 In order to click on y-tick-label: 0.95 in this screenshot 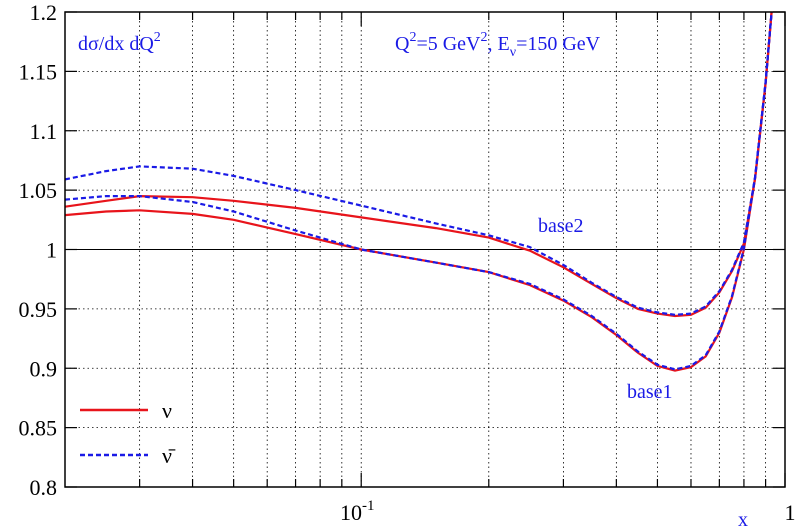, I will do `click(38, 309)`.